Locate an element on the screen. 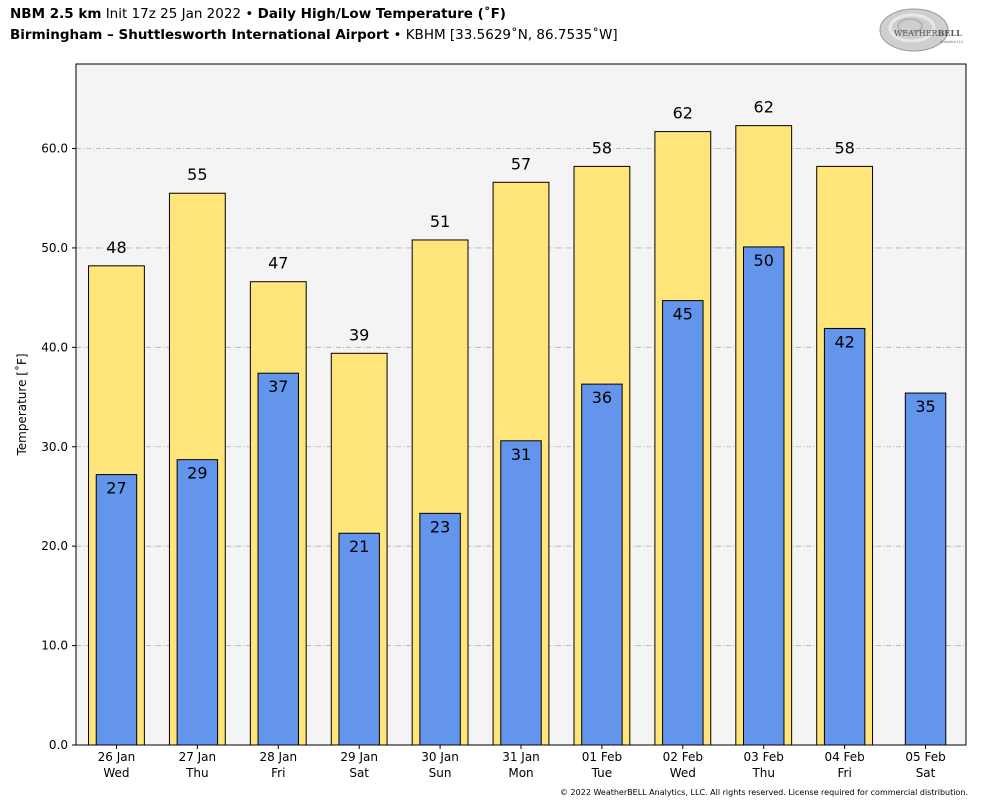  x-tick-date: 04 Feb is located at coordinates (844, 757).